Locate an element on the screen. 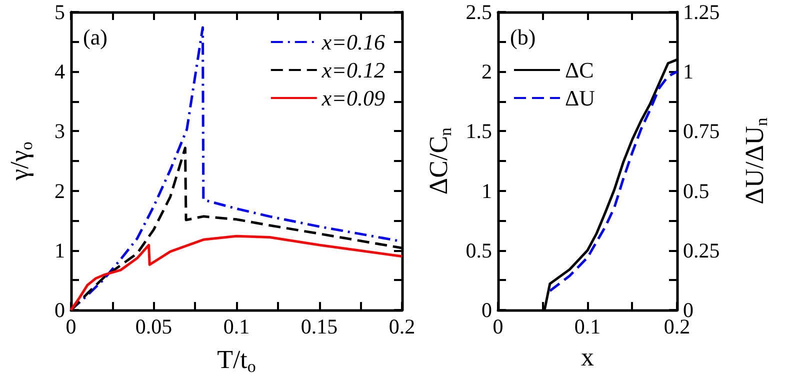 The image size is (789, 389). legend-label: ΔU is located at coordinates (580, 98).